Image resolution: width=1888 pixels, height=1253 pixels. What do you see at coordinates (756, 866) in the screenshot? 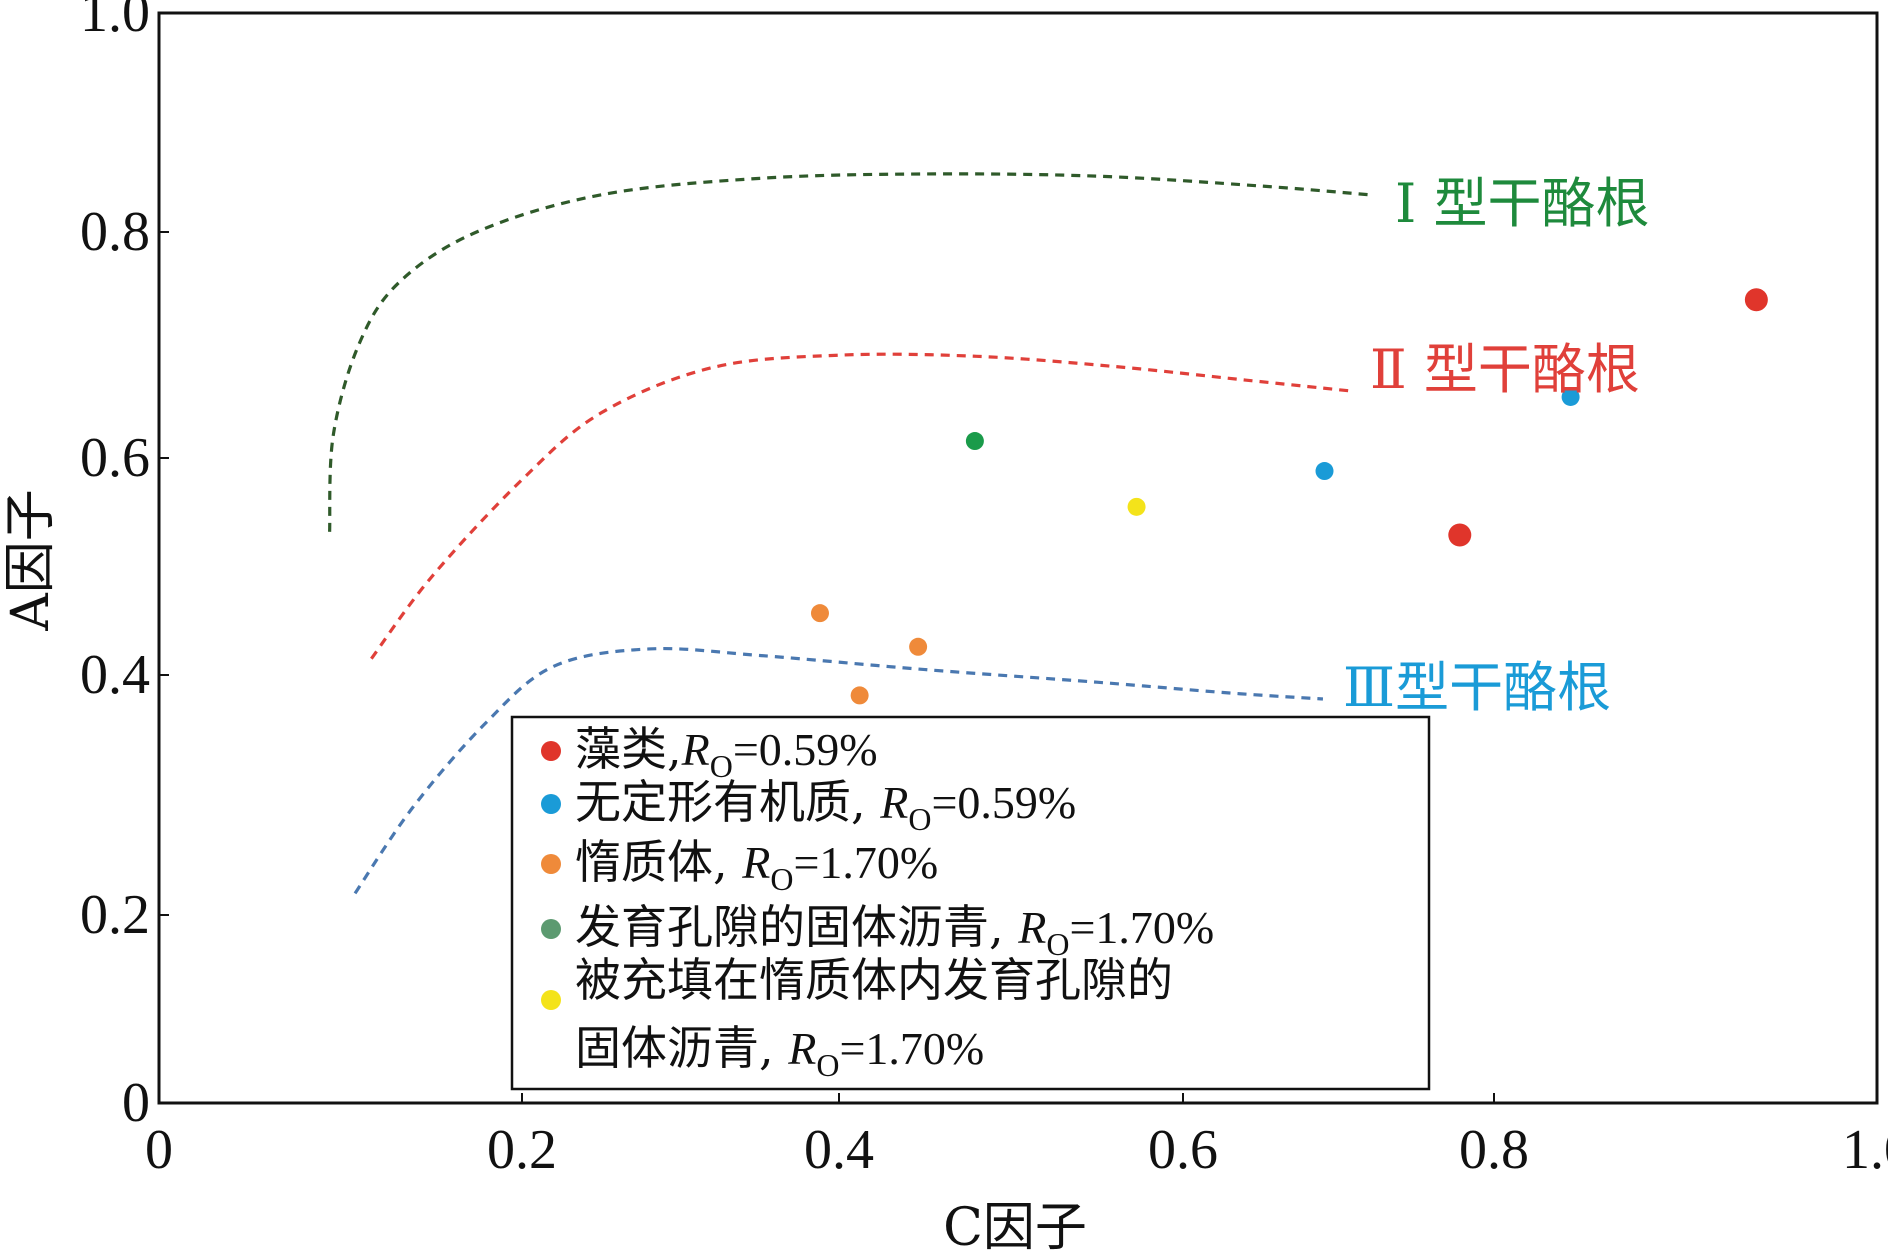
I see `legend-entry: 惰质体, RO=1.70%` at bounding box center [756, 866].